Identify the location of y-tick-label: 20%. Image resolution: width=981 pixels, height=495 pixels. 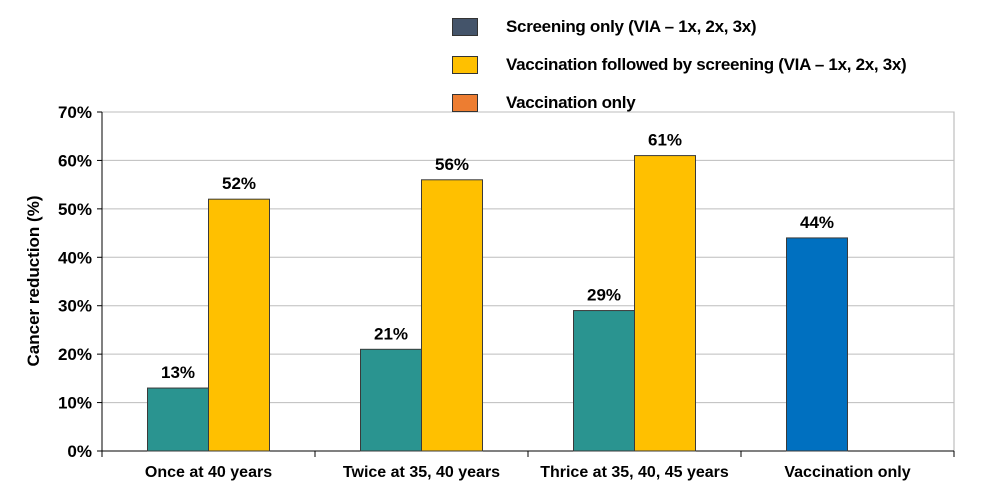
(75, 354).